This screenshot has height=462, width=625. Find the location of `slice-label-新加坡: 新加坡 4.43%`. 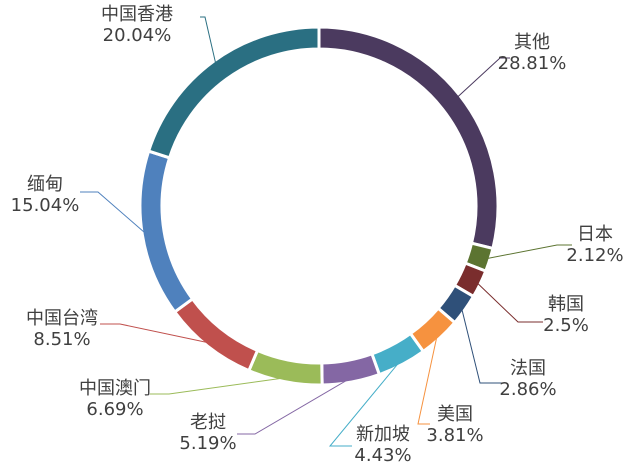

slice-label-新加坡: 新加坡 4.43% is located at coordinates (382, 443).